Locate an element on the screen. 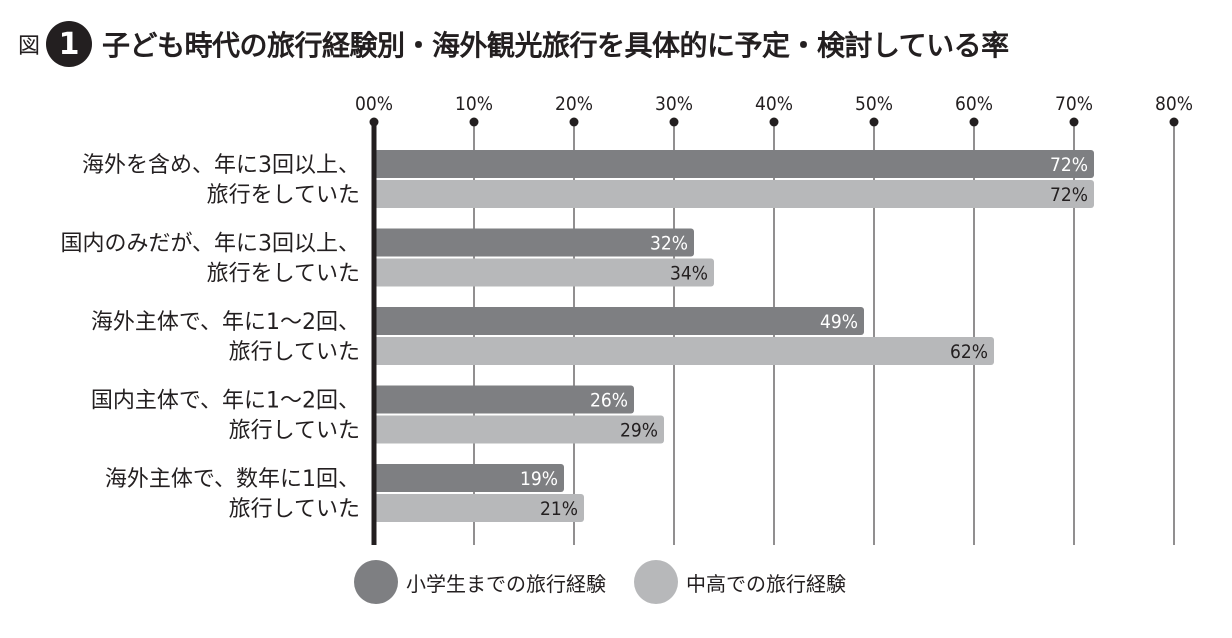 Image resolution: width=1232 pixels, height=638 pixels. bar-data-label: 49% is located at coordinates (839, 322).